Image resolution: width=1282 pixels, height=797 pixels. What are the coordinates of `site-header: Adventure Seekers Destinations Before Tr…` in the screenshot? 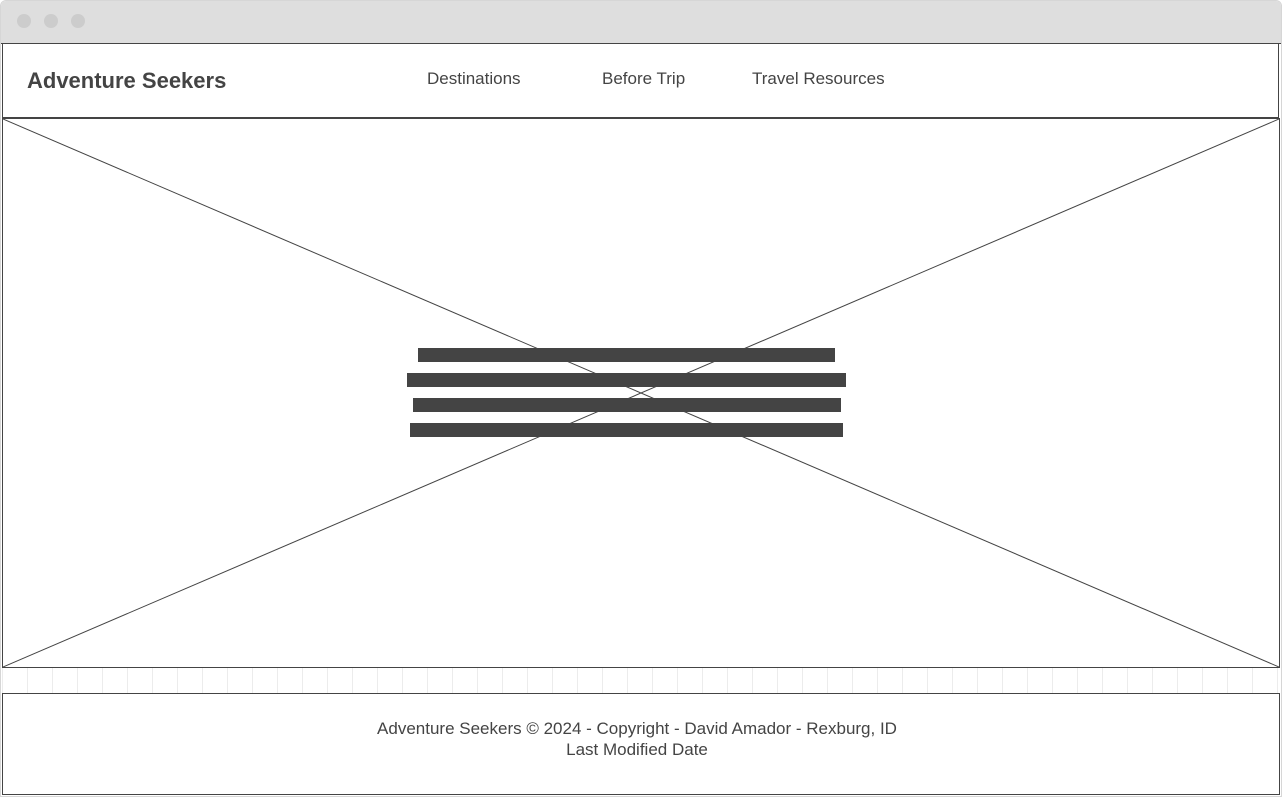 It's located at (640, 81).